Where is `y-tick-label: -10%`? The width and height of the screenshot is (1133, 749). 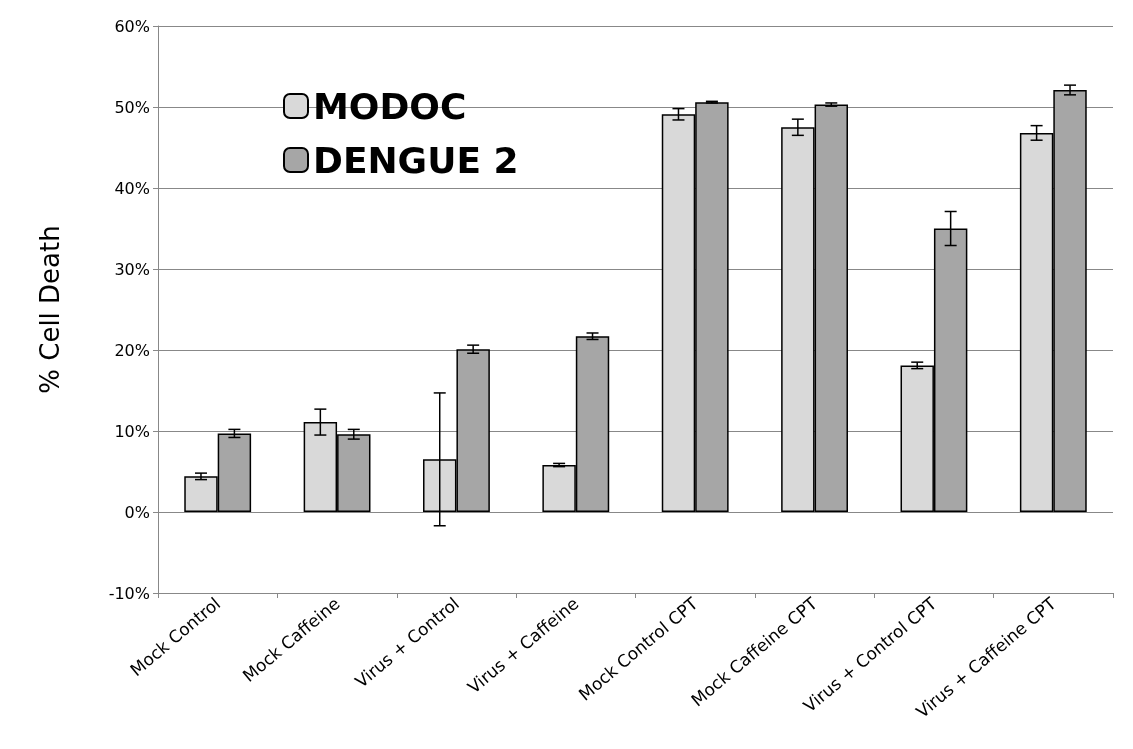
y-tick-label: -10% is located at coordinates (129, 593).